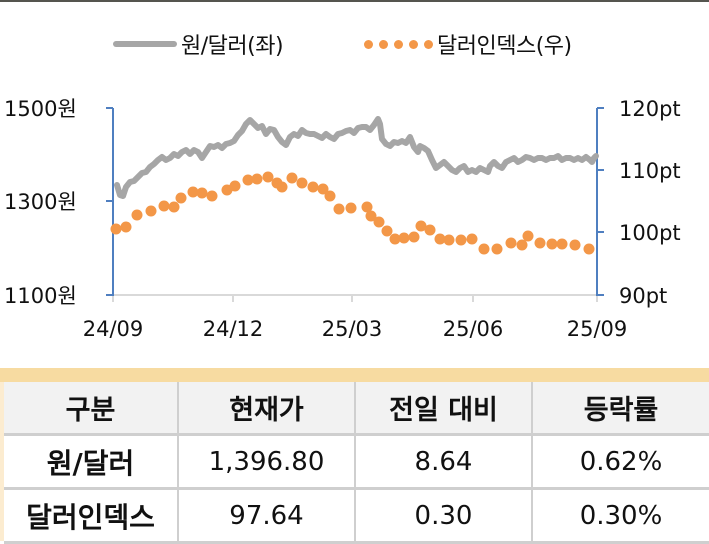 Image resolution: width=709 pixels, height=544 pixels. I want to click on row-price: 1,396.80, so click(267, 462).